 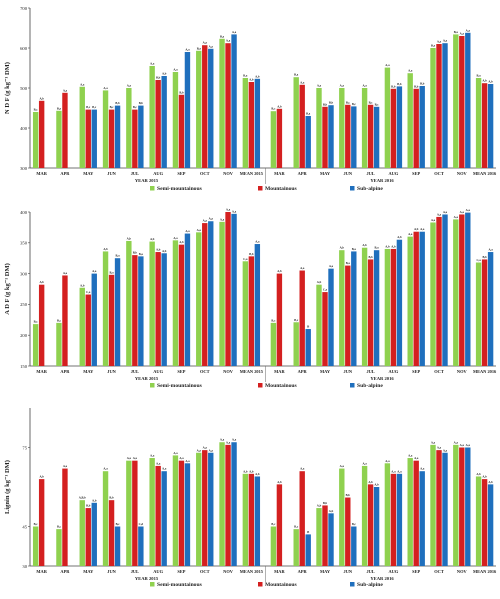 What do you see at coordinates (24, 212) in the screenshot?
I see `y-tick-label: 400` at bounding box center [24, 212].